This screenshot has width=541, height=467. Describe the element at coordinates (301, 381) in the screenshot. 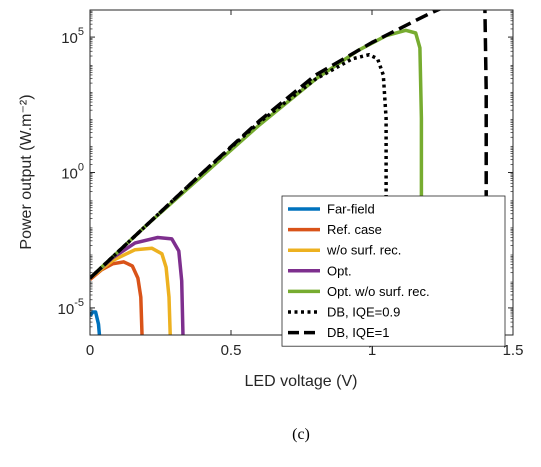

I see `x-axis-title: LED voltage (V)` at that location.